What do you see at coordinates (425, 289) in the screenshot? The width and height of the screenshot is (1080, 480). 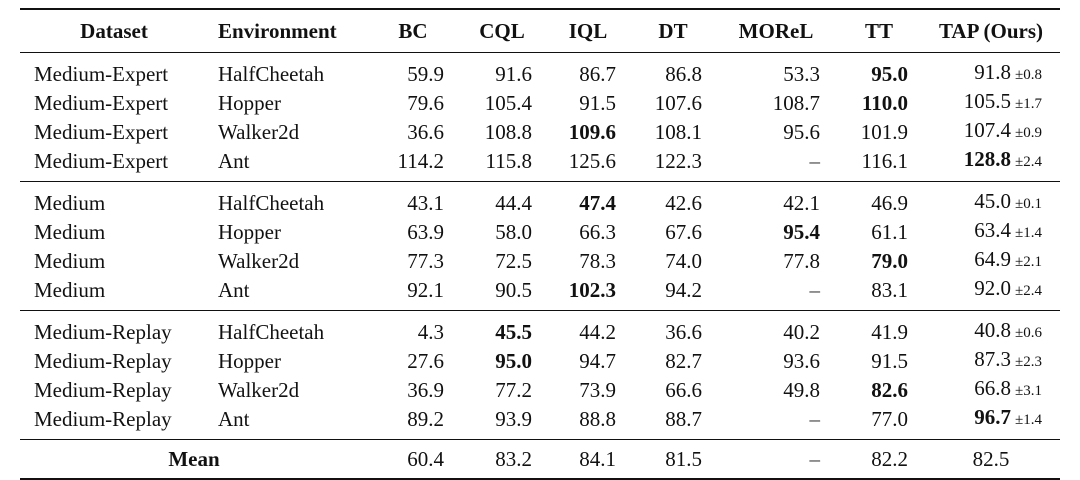 I see `cell-bc: 92.1` at bounding box center [425, 289].